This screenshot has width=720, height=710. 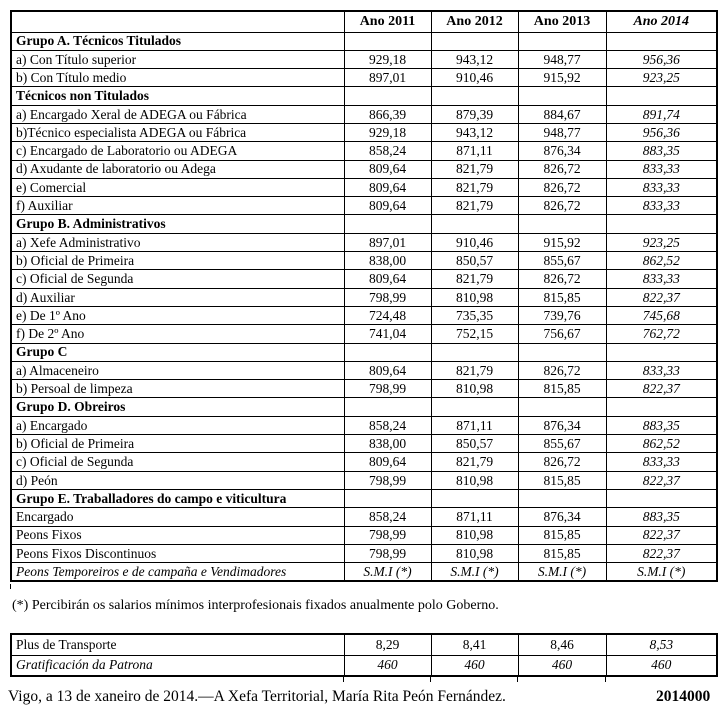 What do you see at coordinates (364, 407) in the screenshot?
I see `table-row: Grupo D. Obreiros` at bounding box center [364, 407].